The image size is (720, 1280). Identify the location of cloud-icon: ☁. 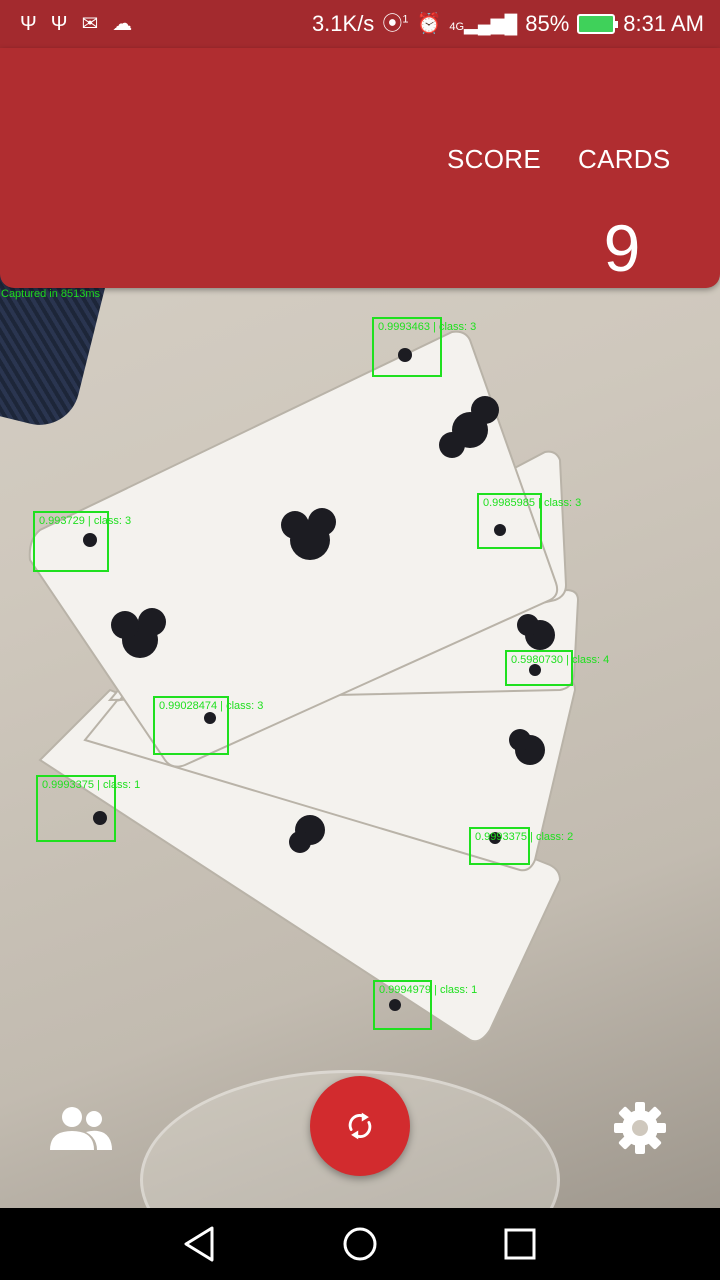
(122, 24).